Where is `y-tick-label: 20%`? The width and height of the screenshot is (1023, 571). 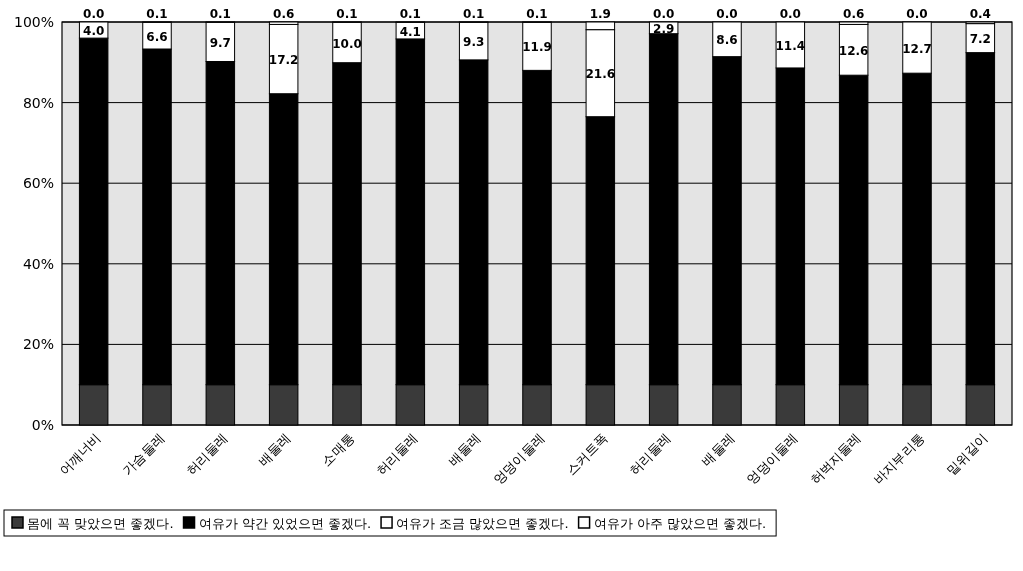
y-tick-label: 20% is located at coordinates (38, 344).